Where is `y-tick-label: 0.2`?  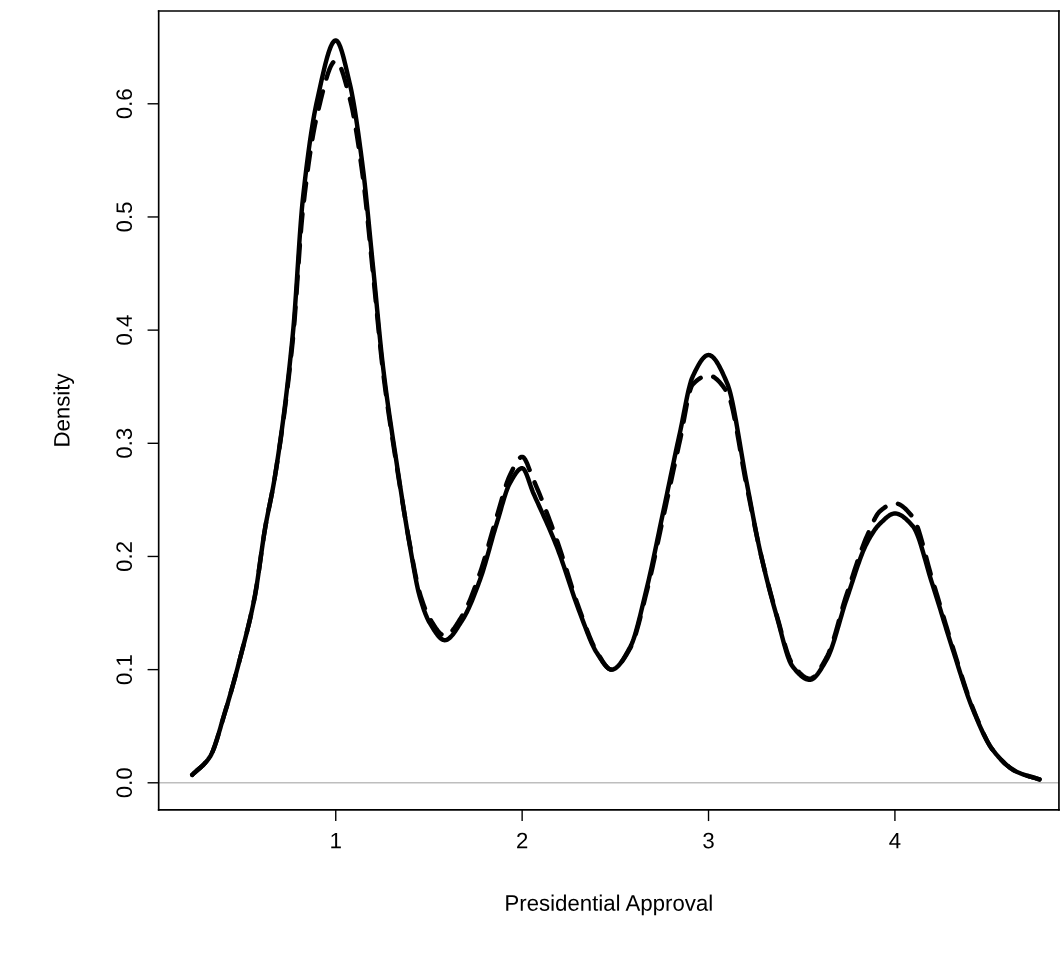 y-tick-label: 0.2 is located at coordinates (124, 557).